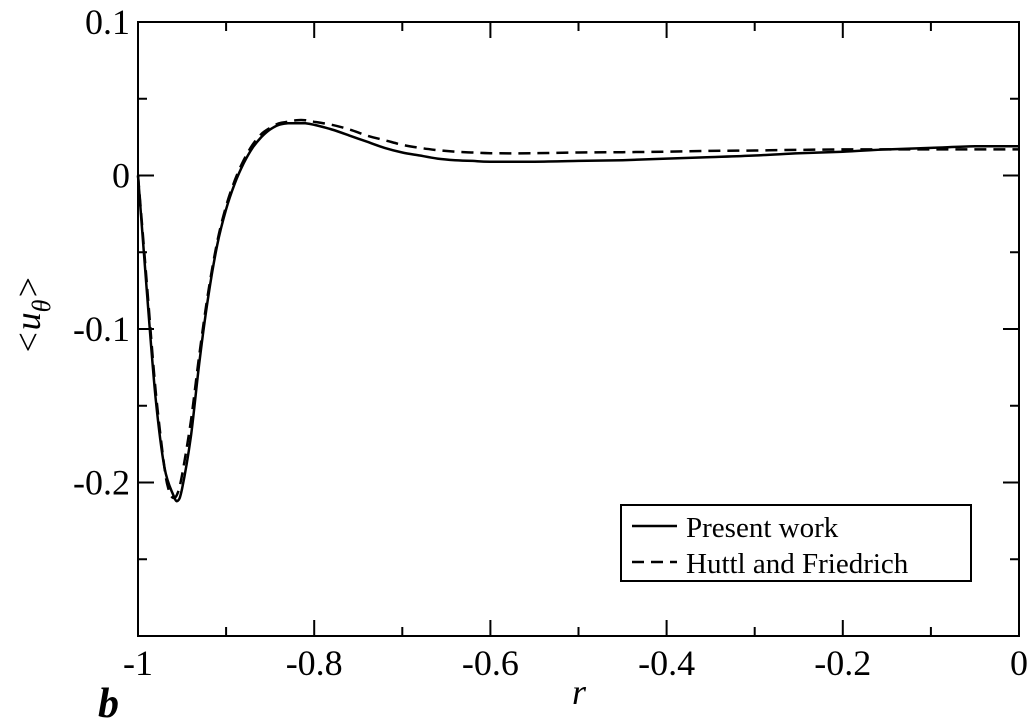  I want to click on y-tick-label: -0.1, so click(101, 329).